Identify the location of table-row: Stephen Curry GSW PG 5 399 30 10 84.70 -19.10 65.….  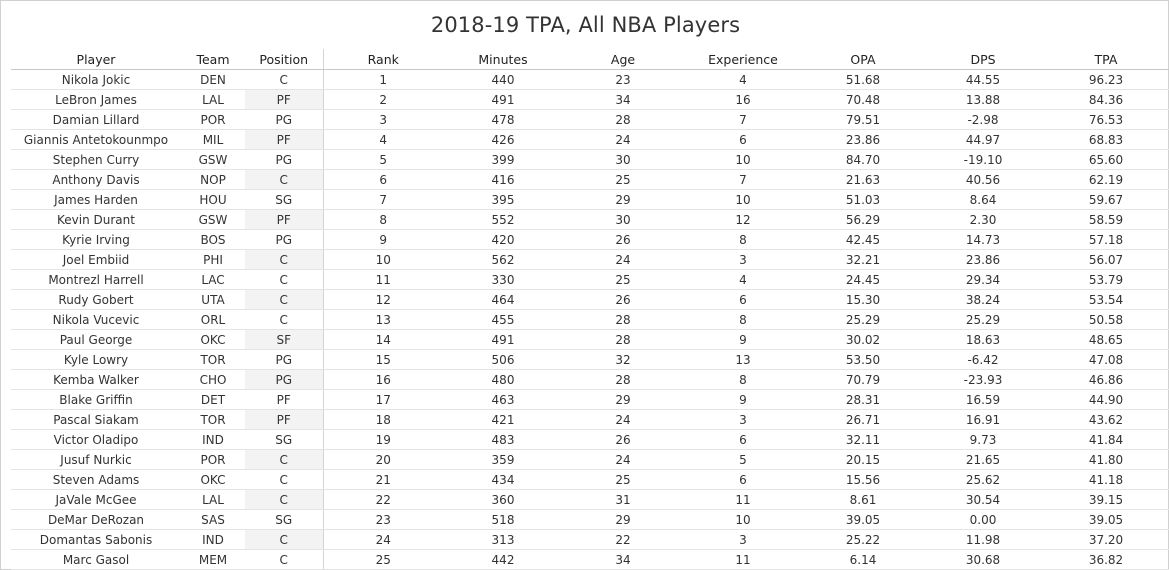
(590, 159).